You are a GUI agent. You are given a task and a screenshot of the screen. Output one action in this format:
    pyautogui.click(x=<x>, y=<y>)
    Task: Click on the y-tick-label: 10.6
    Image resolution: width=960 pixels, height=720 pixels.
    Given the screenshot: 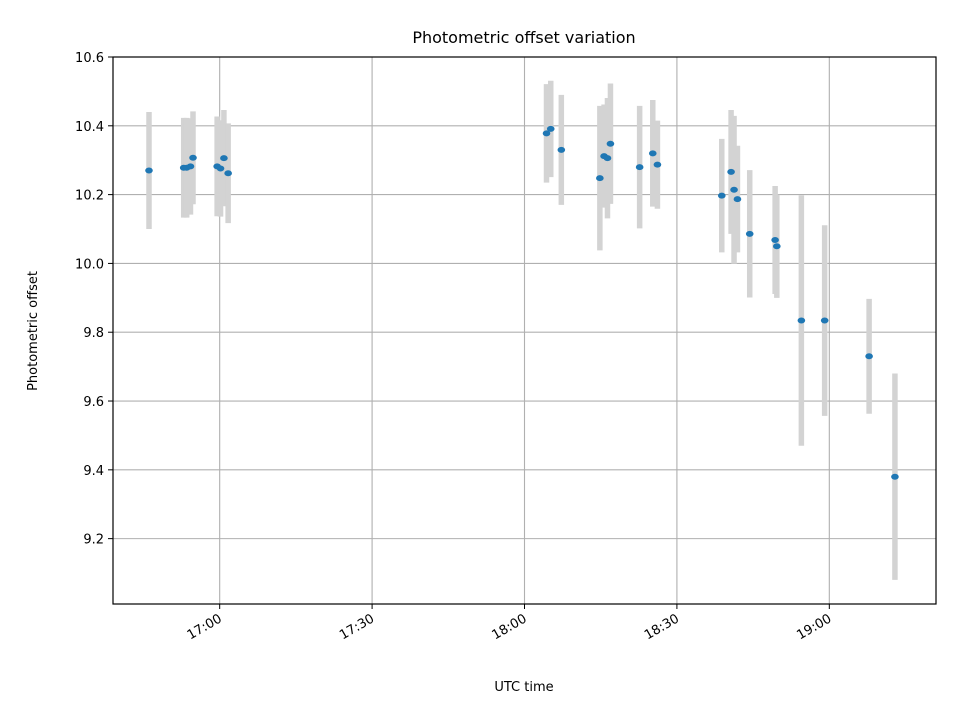 What is the action you would take?
    pyautogui.click(x=89, y=58)
    